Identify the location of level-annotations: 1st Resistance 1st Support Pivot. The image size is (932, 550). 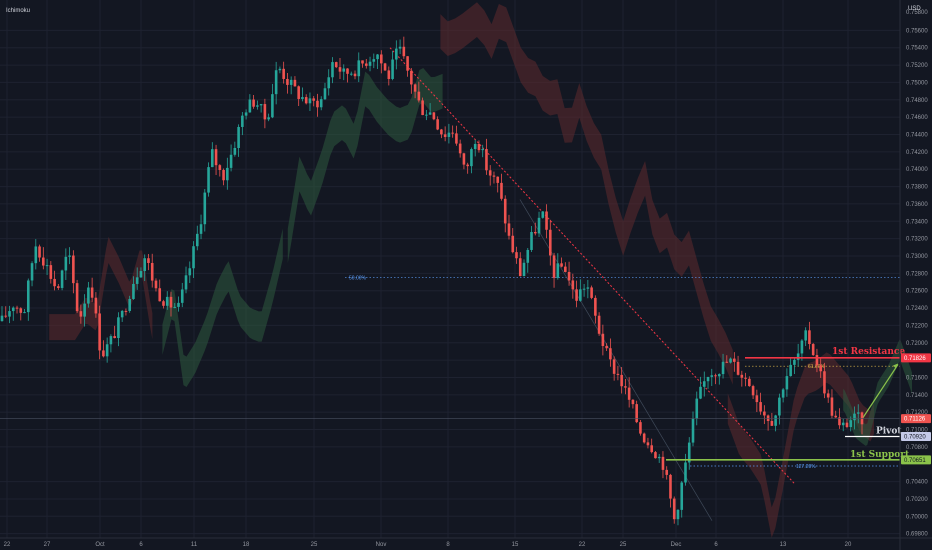
(871, 403).